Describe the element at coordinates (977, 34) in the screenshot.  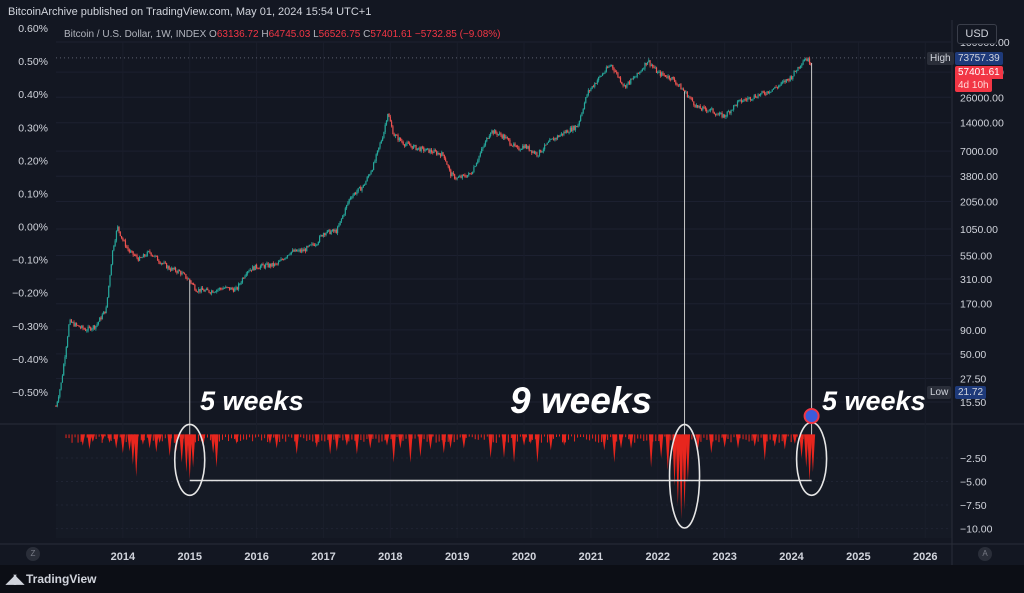
I see `currency-button: USD` at that location.